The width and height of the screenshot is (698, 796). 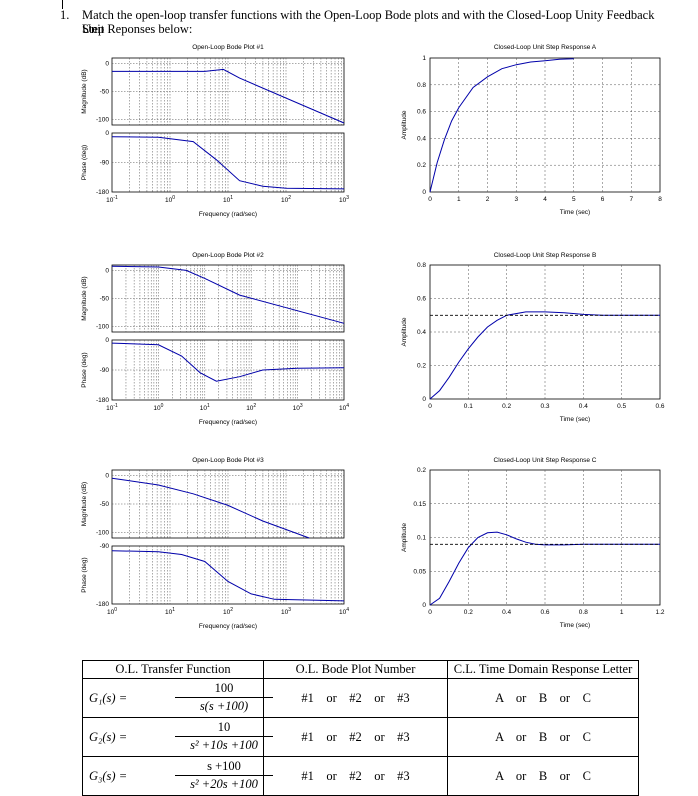 I want to click on bode-x-tick-label: 10⁻¹, so click(x=112, y=199).